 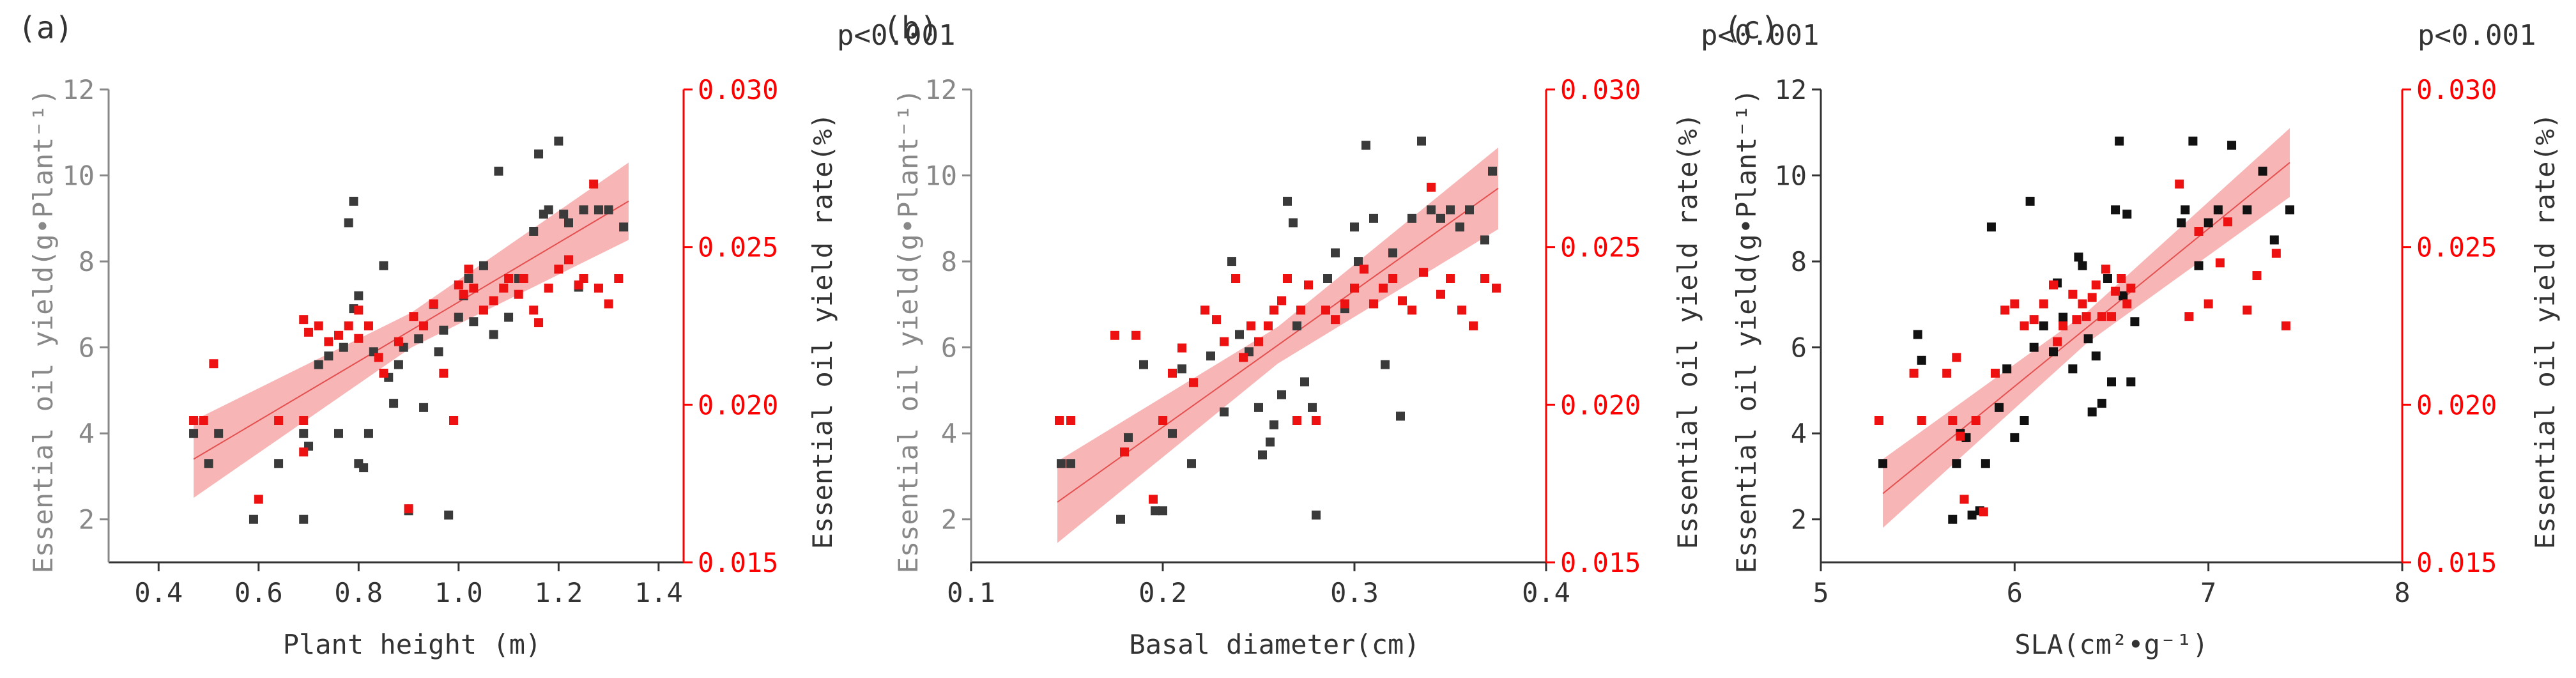 I want to click on x-ticks: 5 6 7 8, so click(x=2111, y=592).